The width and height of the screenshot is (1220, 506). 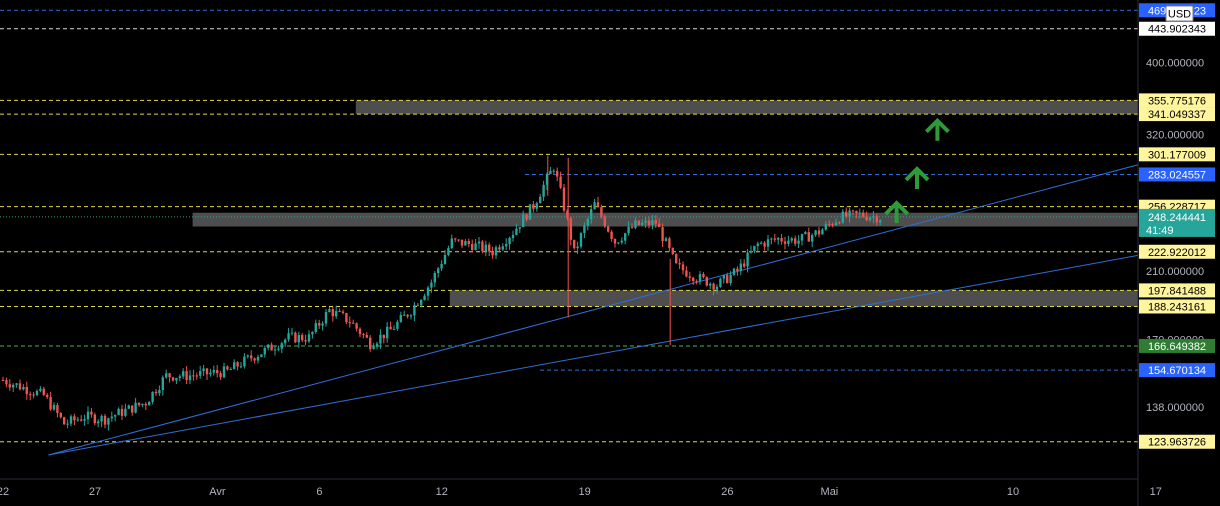 I want to click on price-tag-label: 166.649382, so click(x=1177, y=347).